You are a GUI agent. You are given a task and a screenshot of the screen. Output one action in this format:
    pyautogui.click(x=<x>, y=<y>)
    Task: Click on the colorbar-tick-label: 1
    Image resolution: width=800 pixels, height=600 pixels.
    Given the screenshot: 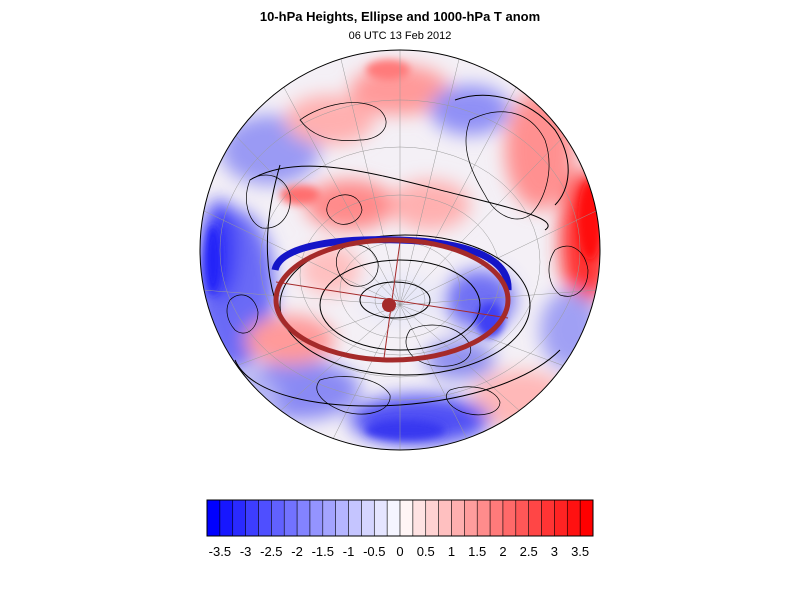 What is the action you would take?
    pyautogui.click(x=451, y=551)
    